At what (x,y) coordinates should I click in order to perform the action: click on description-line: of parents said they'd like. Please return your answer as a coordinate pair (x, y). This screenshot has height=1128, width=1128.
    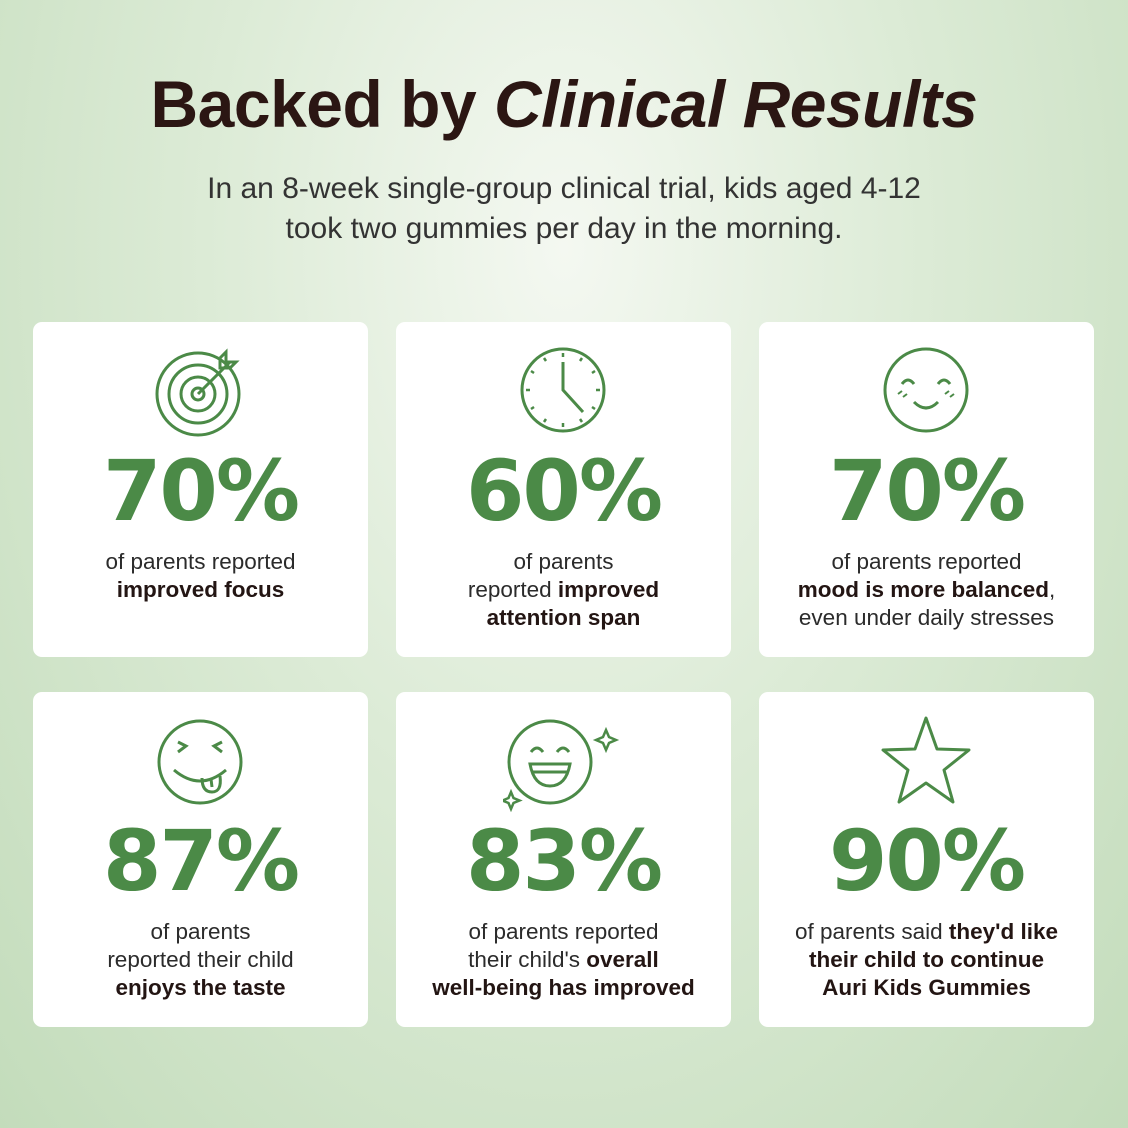
    Looking at the image, I should click on (926, 932).